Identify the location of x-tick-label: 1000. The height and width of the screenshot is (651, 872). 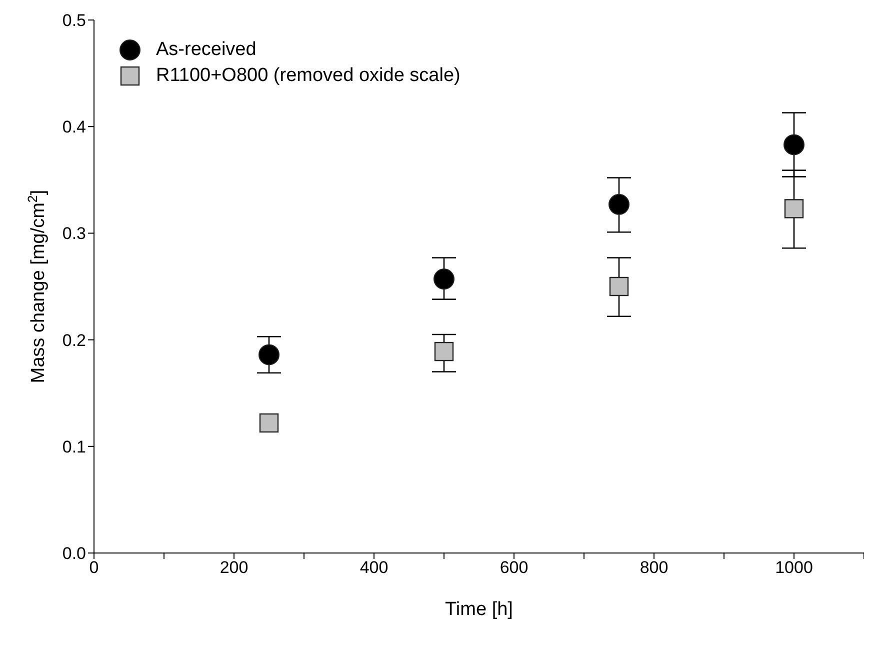
(794, 568).